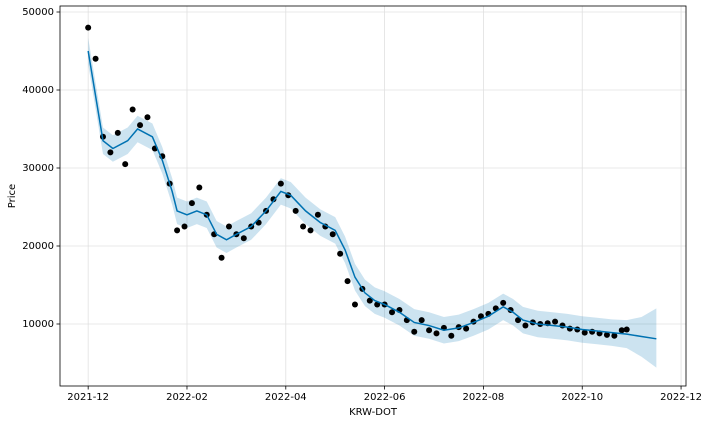 The image size is (712, 424). Describe the element at coordinates (187, 397) in the screenshot. I see `x-tick-label: 2022-02` at that location.